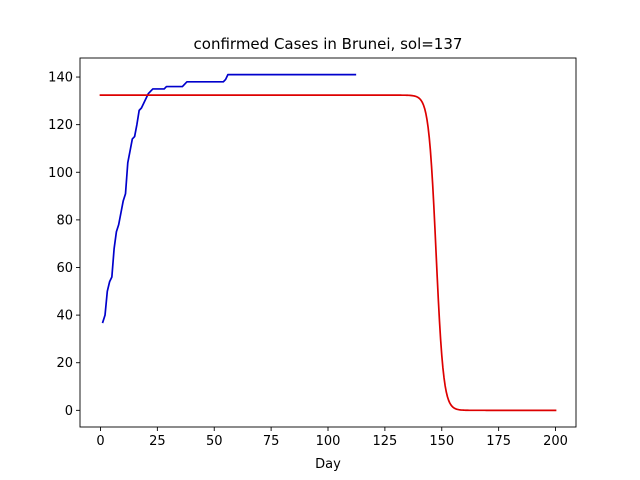  I want to click on x-tick-label: 25, so click(157, 441).